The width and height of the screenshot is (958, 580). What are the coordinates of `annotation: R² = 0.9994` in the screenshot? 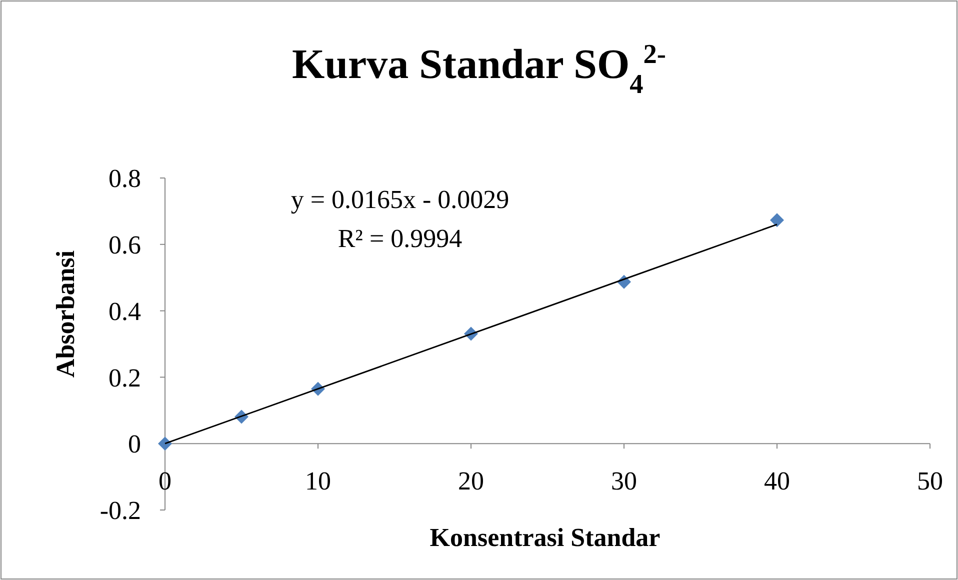 It's located at (400, 238).